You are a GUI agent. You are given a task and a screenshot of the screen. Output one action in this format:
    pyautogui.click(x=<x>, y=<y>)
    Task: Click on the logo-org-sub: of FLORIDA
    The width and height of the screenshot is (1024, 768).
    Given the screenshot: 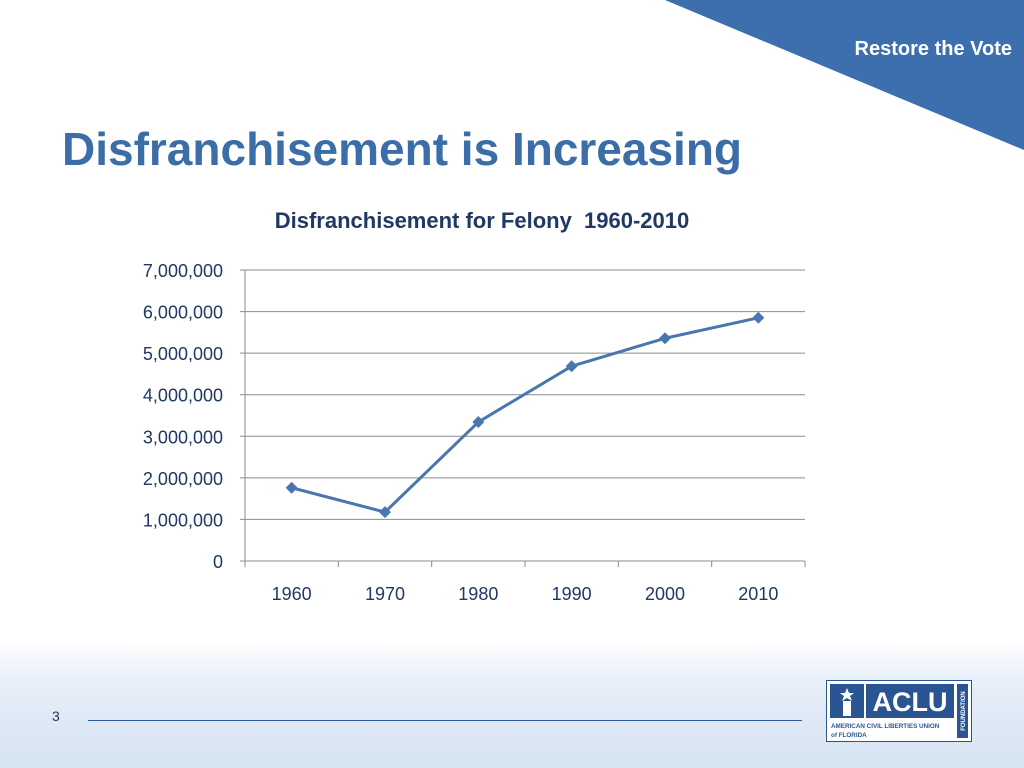 What is the action you would take?
    pyautogui.click(x=849, y=735)
    